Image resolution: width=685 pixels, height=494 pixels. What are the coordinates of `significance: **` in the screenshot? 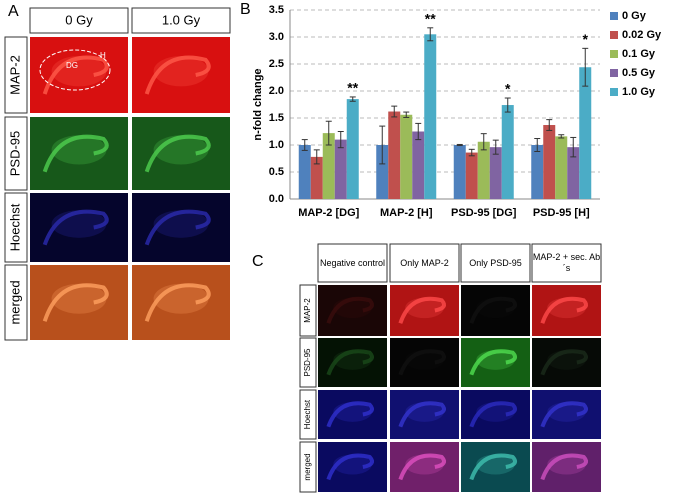 It's located at (352, 88).